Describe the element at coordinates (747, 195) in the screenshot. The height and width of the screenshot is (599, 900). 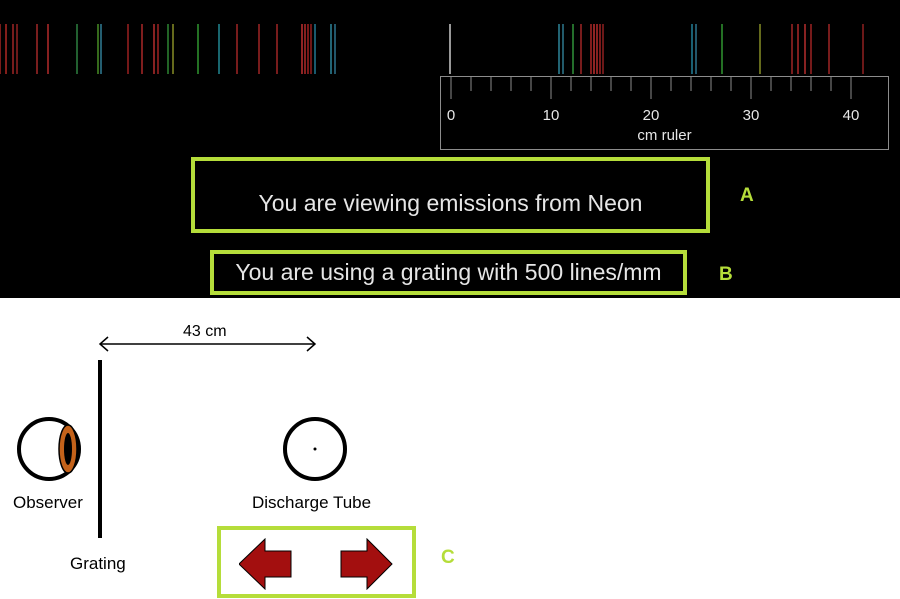
I see `callout-letter-a: A` at that location.